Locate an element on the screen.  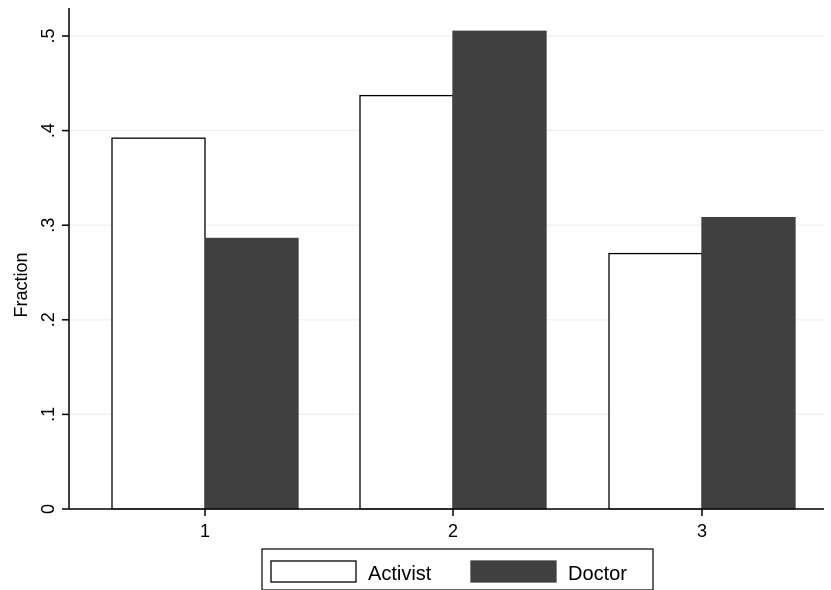
legend-swatch-doctor is located at coordinates (513, 571).